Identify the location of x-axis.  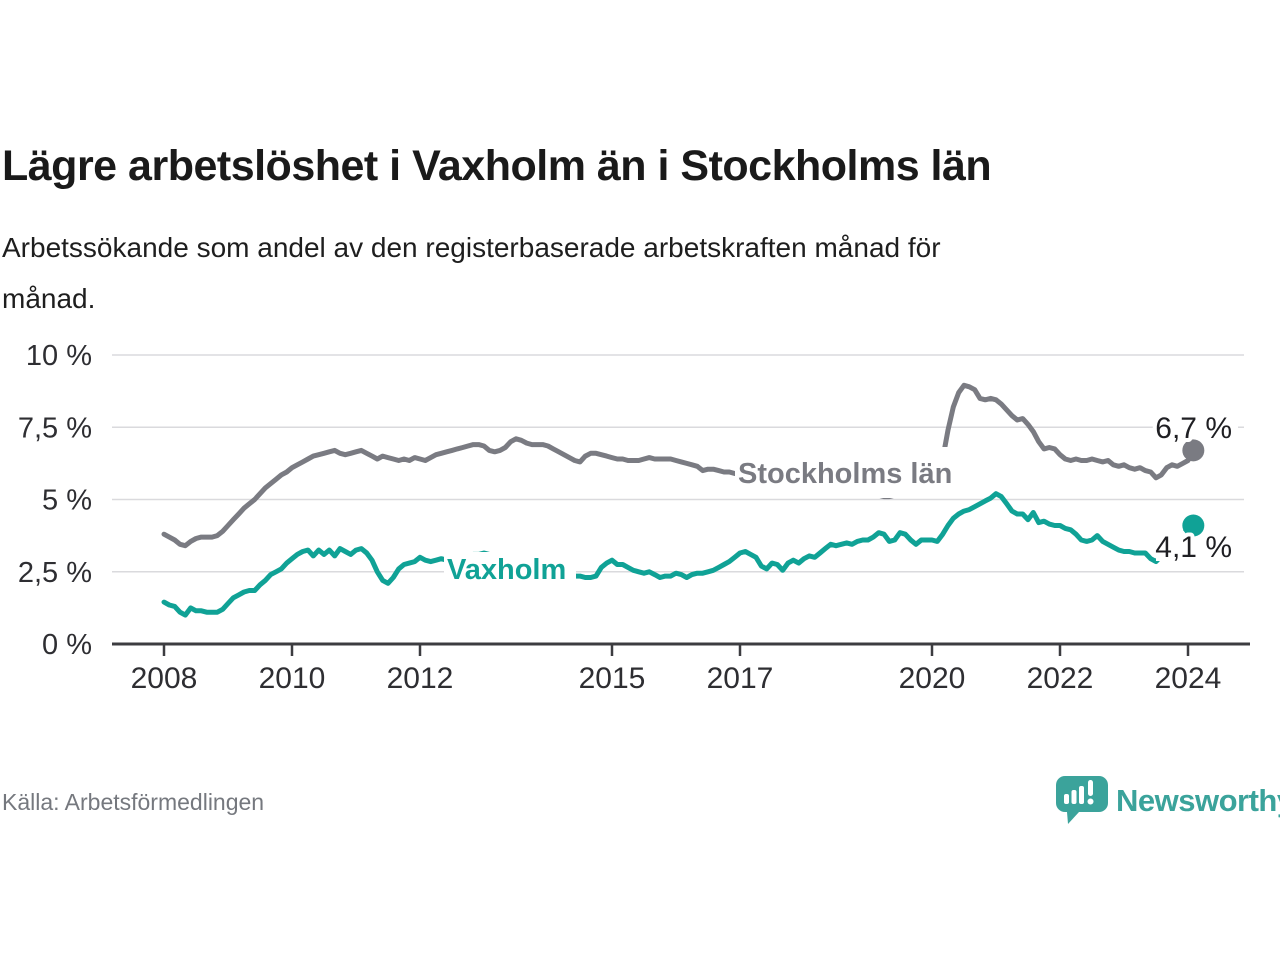
(681, 649).